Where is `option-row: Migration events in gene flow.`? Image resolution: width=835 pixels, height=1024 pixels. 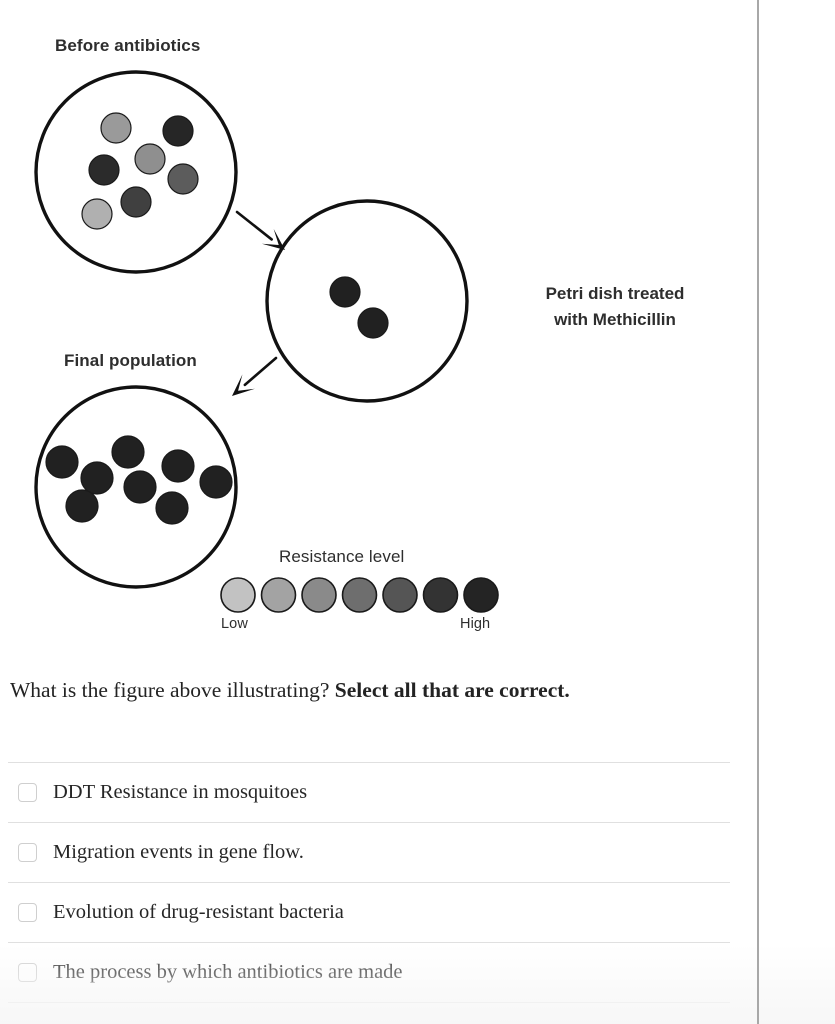
option-row: Migration events in gene flow. is located at coordinates (369, 852).